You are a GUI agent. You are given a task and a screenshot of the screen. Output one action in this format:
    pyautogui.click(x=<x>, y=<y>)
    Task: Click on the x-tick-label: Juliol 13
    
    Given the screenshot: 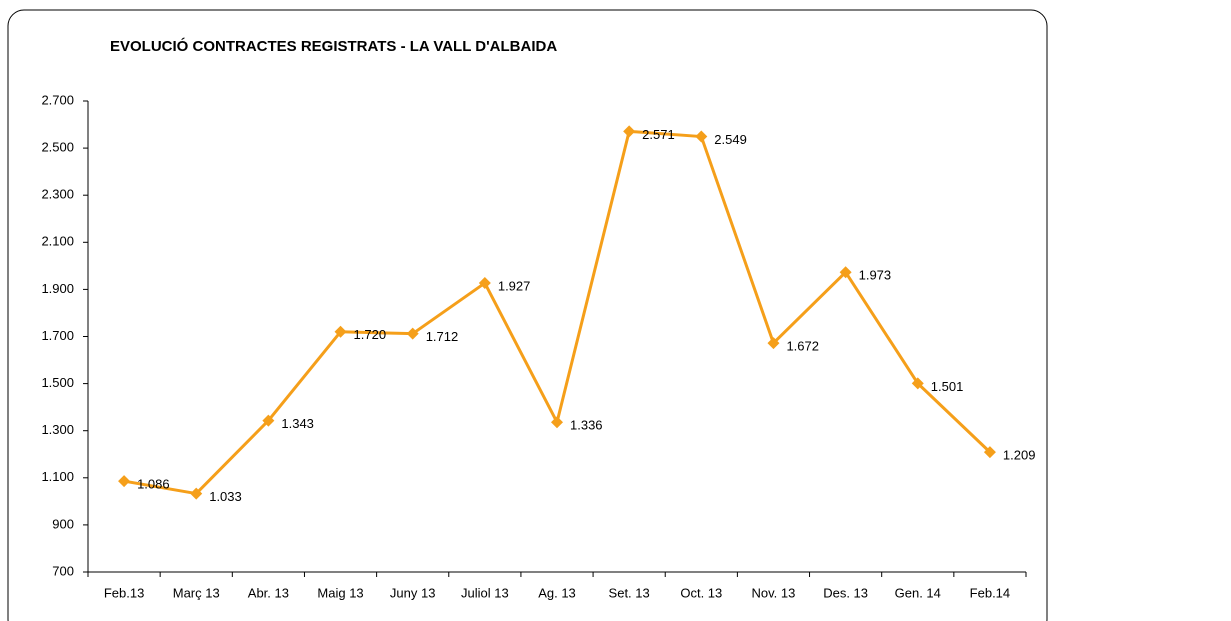 What is the action you would take?
    pyautogui.click(x=485, y=592)
    